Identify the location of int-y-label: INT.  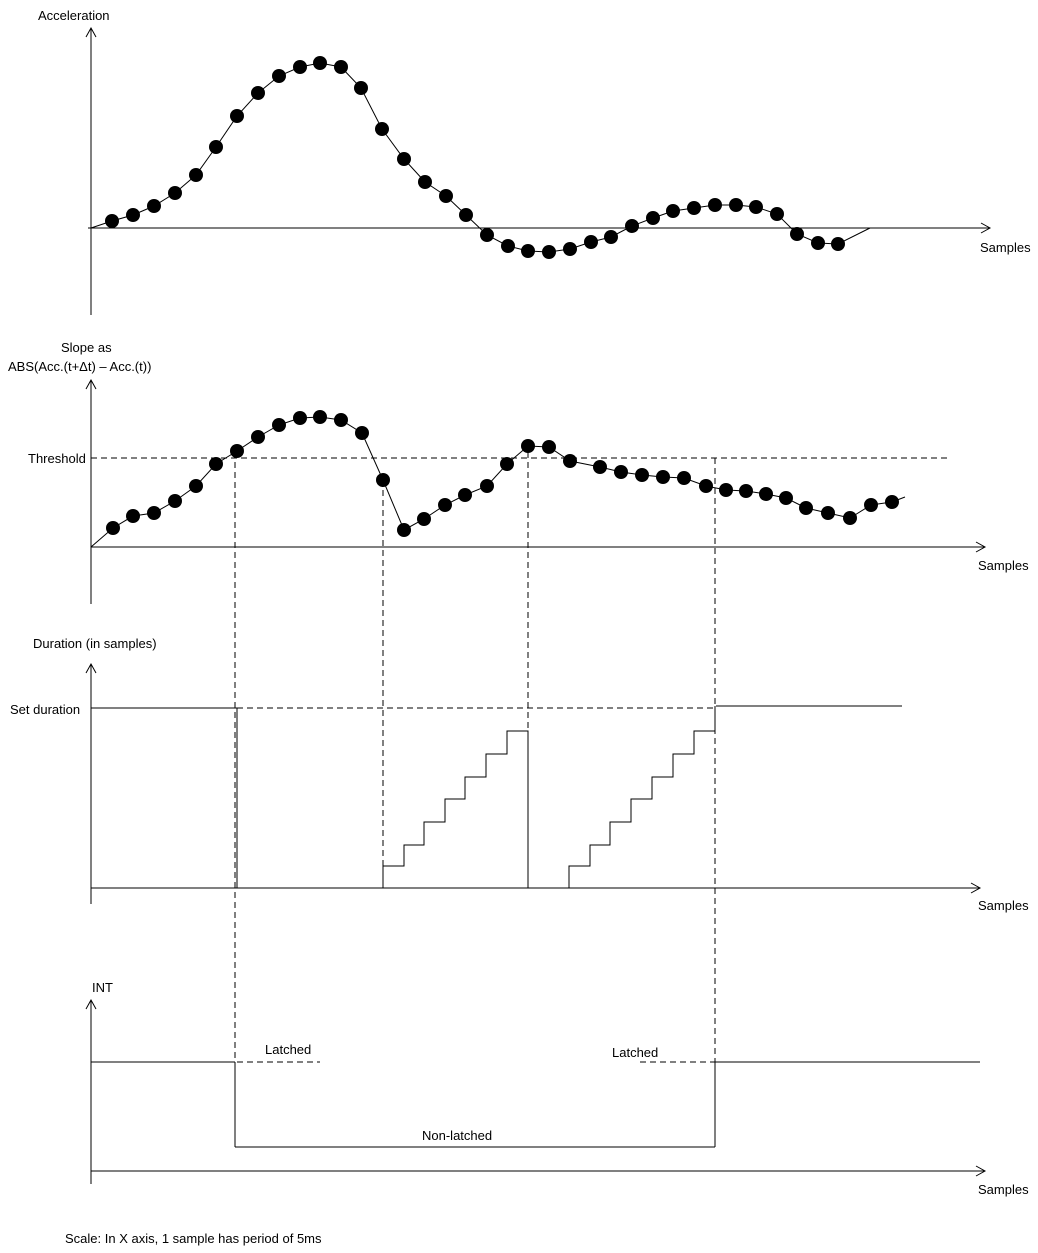
(102, 987).